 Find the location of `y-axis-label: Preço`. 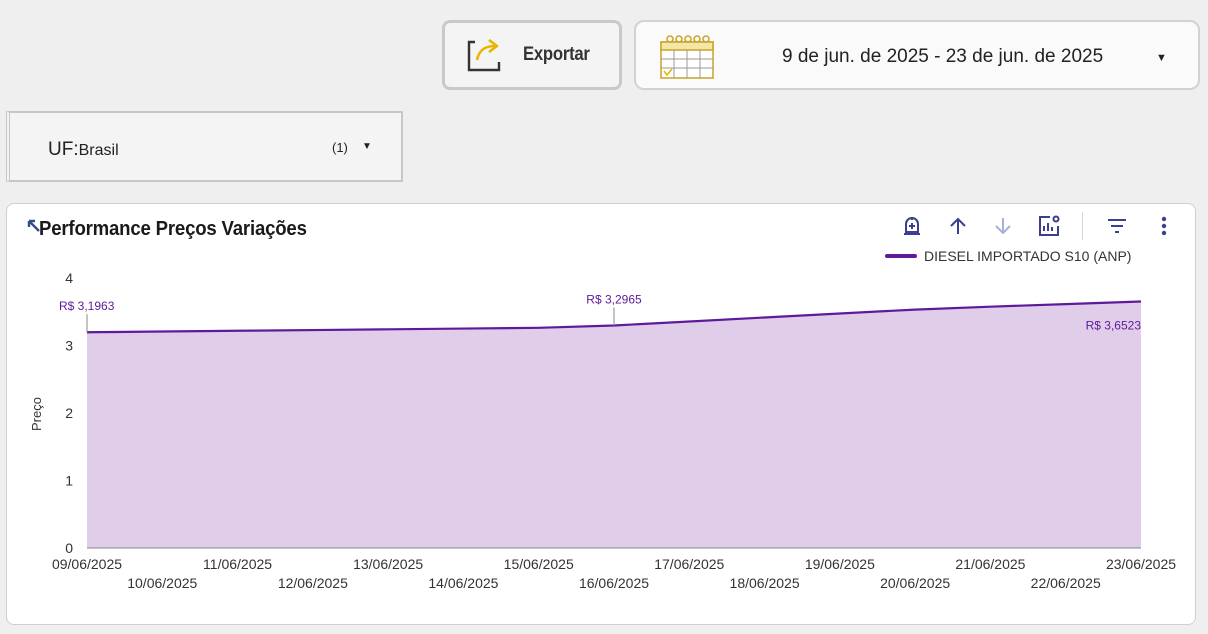

y-axis-label: Preço is located at coordinates (36, 414).